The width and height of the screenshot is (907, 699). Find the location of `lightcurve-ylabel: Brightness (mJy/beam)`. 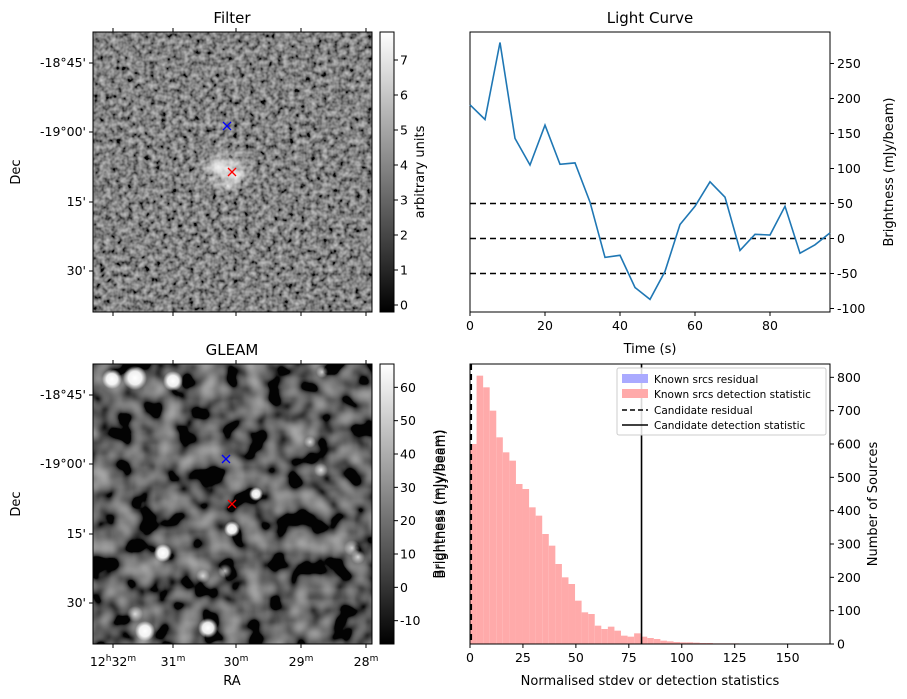

lightcurve-ylabel: Brightness (mJy/beam) is located at coordinates (889, 172).